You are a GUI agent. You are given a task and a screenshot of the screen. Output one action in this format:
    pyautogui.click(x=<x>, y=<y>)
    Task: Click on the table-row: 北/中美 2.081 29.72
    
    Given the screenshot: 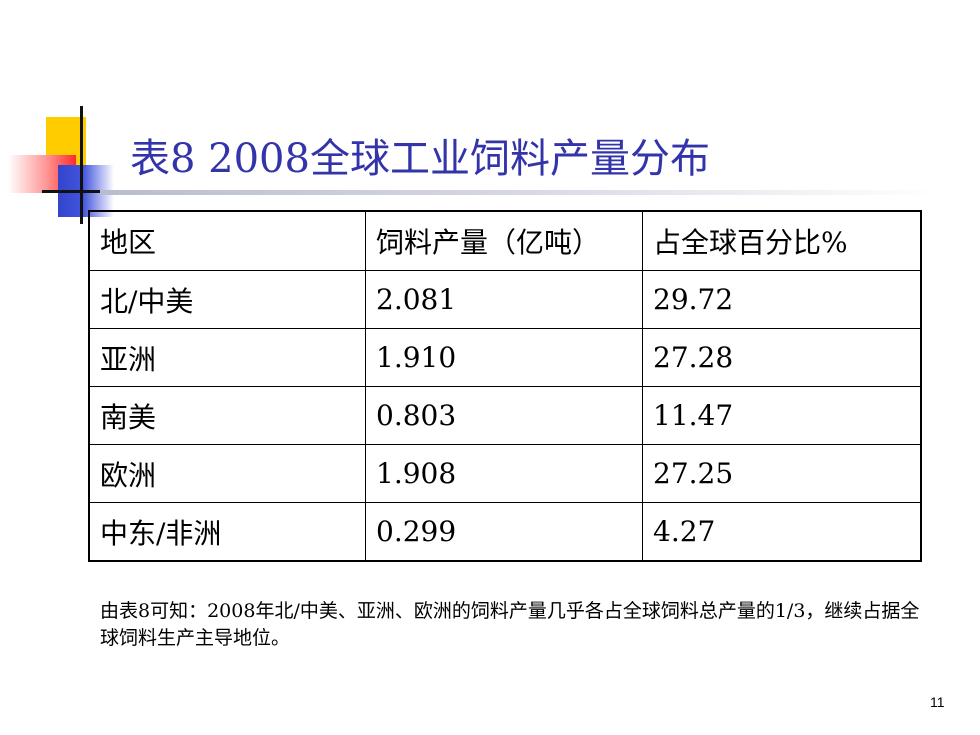 What is the action you would take?
    pyautogui.click(x=505, y=299)
    